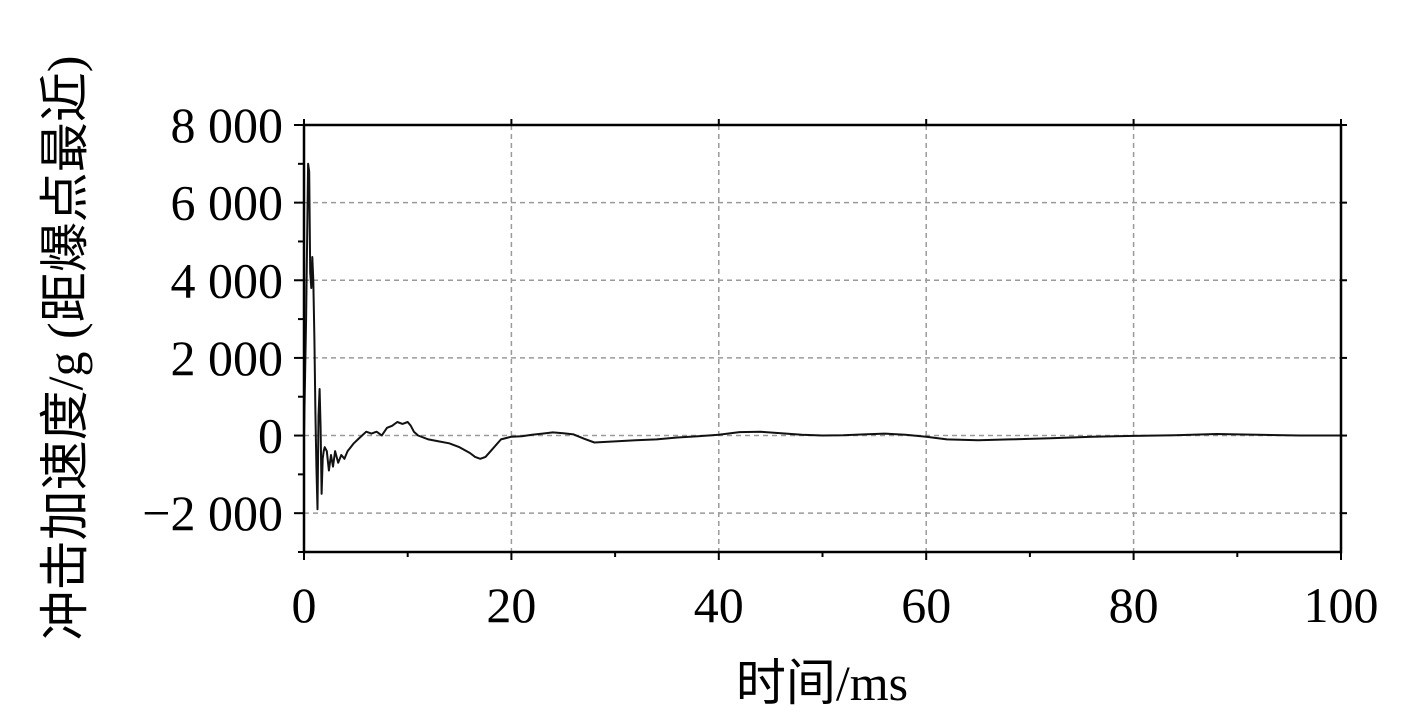 The image size is (1417, 716). What do you see at coordinates (1134, 605) in the screenshot?
I see `x-tick-label: 80` at bounding box center [1134, 605].